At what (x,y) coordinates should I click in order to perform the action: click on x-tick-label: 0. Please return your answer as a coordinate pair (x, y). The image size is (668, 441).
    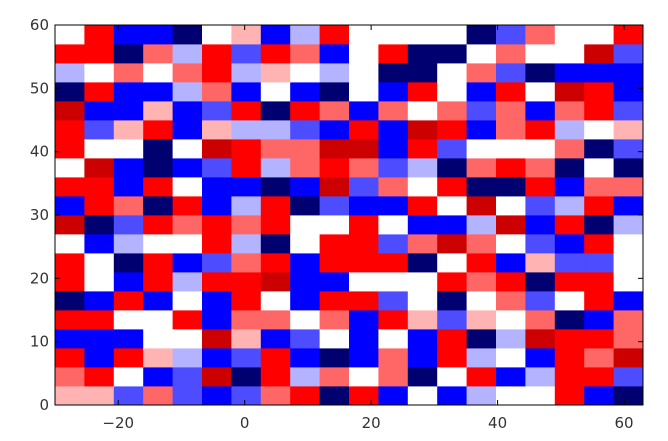
    Looking at the image, I should click on (245, 423).